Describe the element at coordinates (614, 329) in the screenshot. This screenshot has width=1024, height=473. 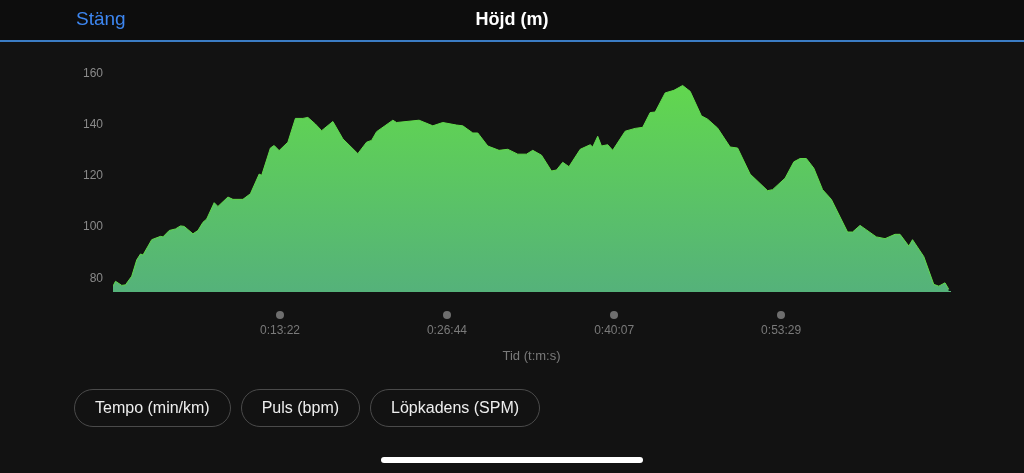
I see `x-tick-label: 0:40:07` at that location.